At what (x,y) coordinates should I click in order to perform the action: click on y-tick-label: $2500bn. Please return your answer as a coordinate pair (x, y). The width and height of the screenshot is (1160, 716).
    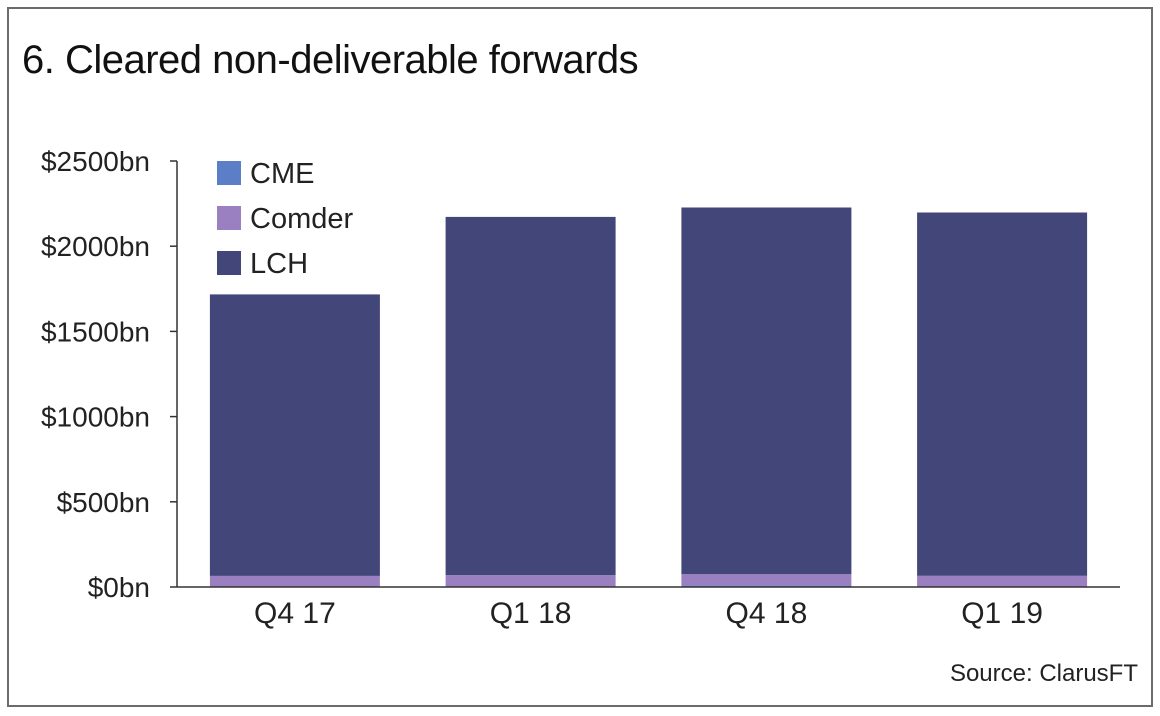
    Looking at the image, I should click on (95, 161).